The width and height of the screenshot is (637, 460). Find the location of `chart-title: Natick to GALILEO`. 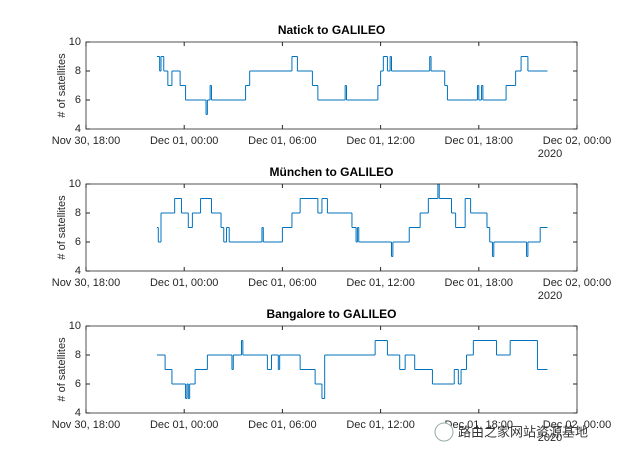

chart-title: Natick to GALILEO is located at coordinates (331, 30).